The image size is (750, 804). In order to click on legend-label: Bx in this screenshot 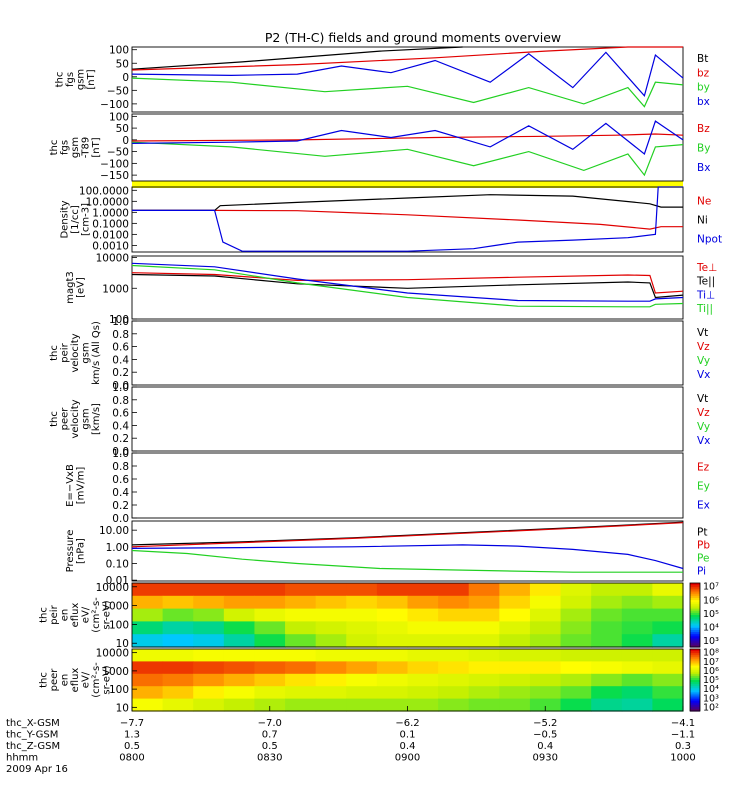, I will do `click(703, 168)`.